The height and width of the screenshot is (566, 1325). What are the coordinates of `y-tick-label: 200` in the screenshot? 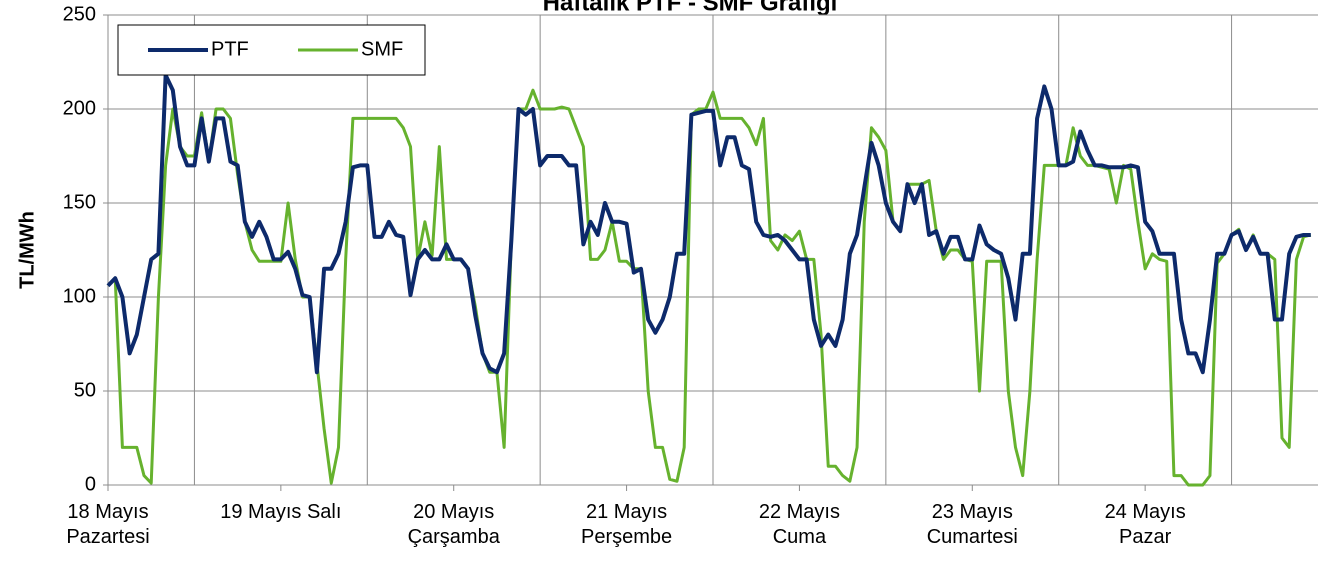 It's located at (79, 108).